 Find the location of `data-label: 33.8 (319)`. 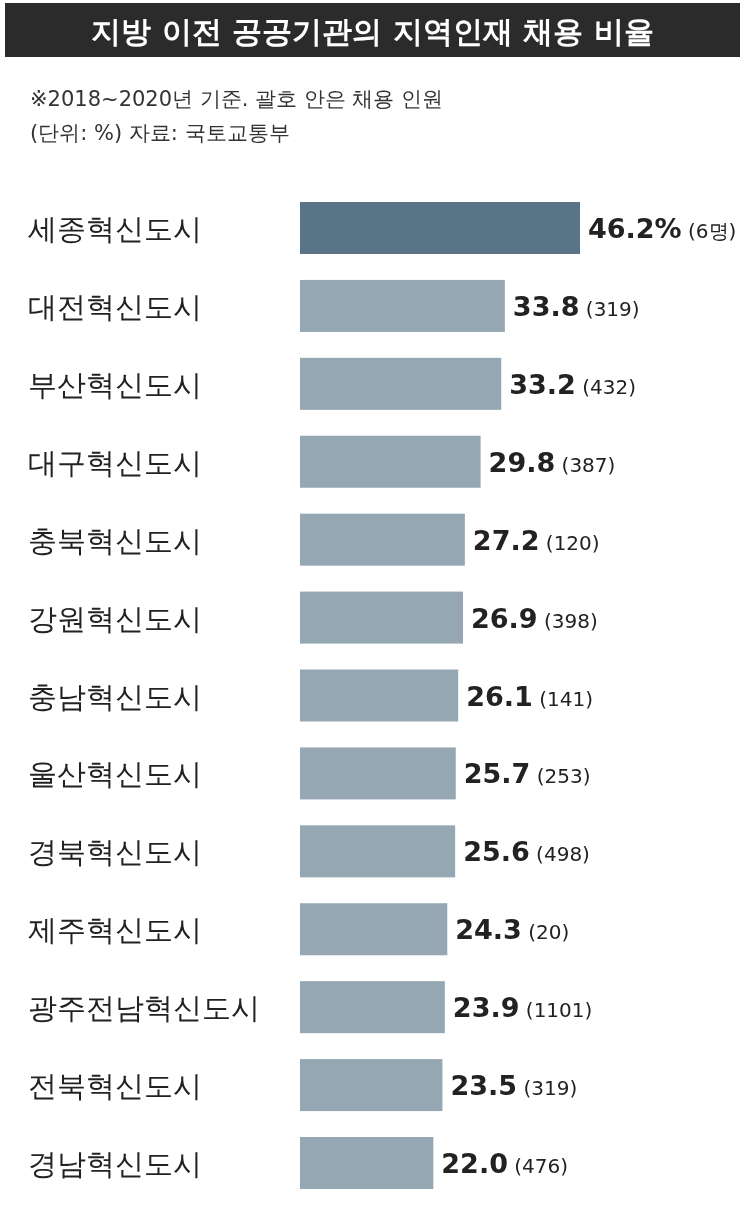

data-label: 33.8 (319) is located at coordinates (576, 306).